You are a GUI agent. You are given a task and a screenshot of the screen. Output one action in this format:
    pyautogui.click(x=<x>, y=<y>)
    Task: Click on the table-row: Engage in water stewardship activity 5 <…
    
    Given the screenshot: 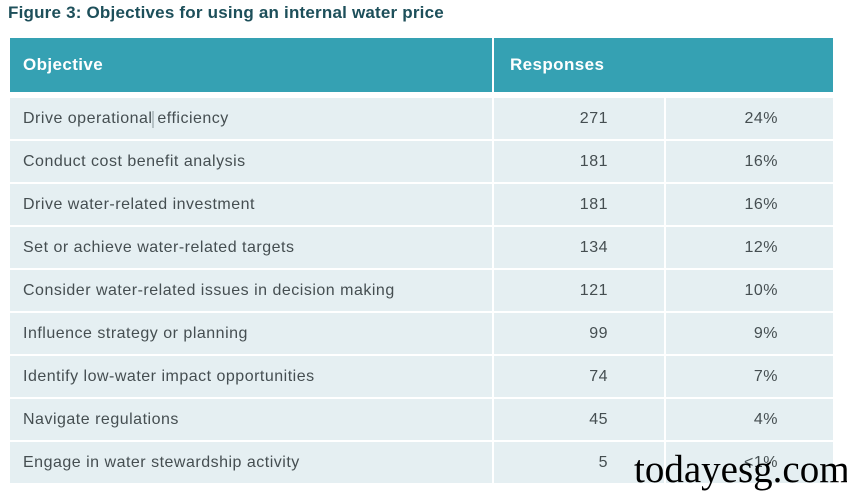 What is the action you would take?
    pyautogui.click(x=421, y=462)
    